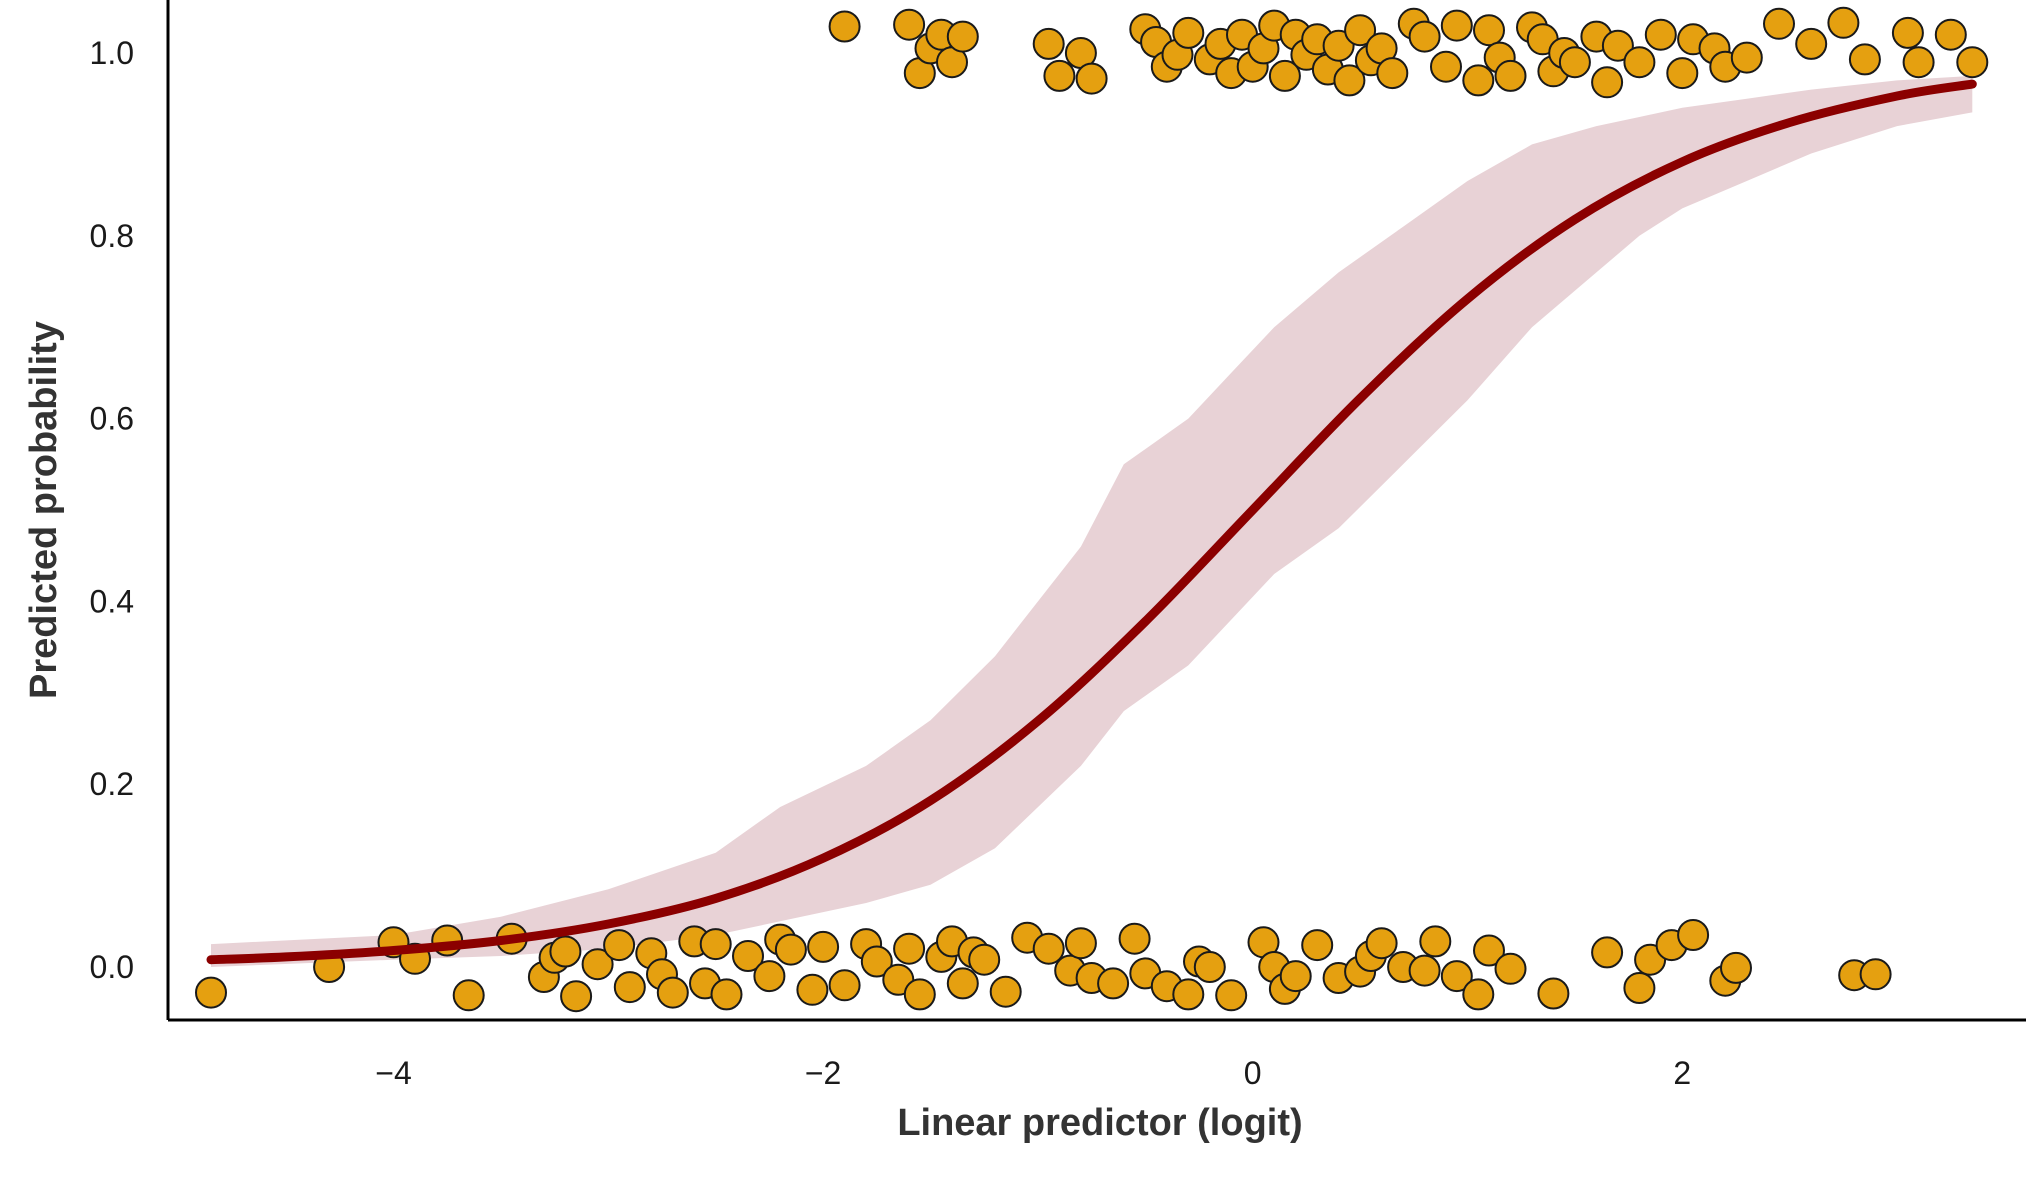  Describe the element at coordinates (112, 784) in the screenshot. I see `y-tick-label: 0.2` at that location.